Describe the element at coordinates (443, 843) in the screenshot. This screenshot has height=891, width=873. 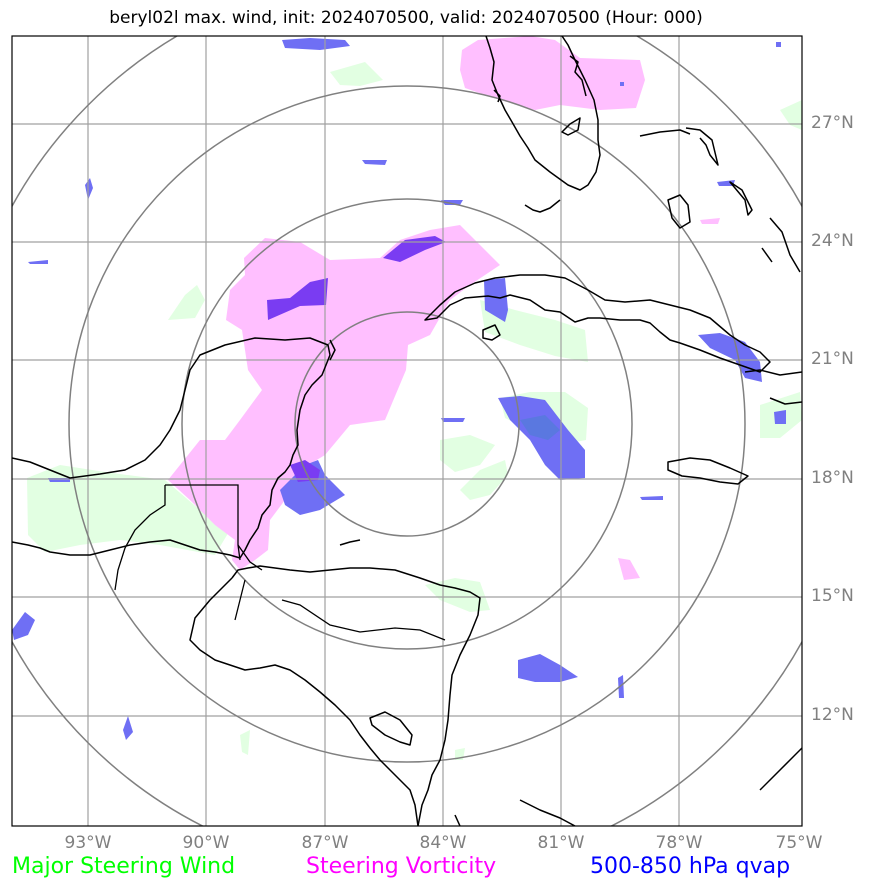
I see `lon-label-84w: 84°W` at that location.